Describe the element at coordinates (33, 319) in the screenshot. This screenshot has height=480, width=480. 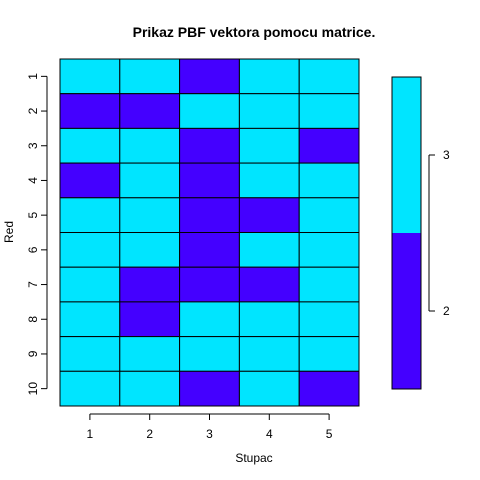
I see `y-tick-label: 8` at that location.